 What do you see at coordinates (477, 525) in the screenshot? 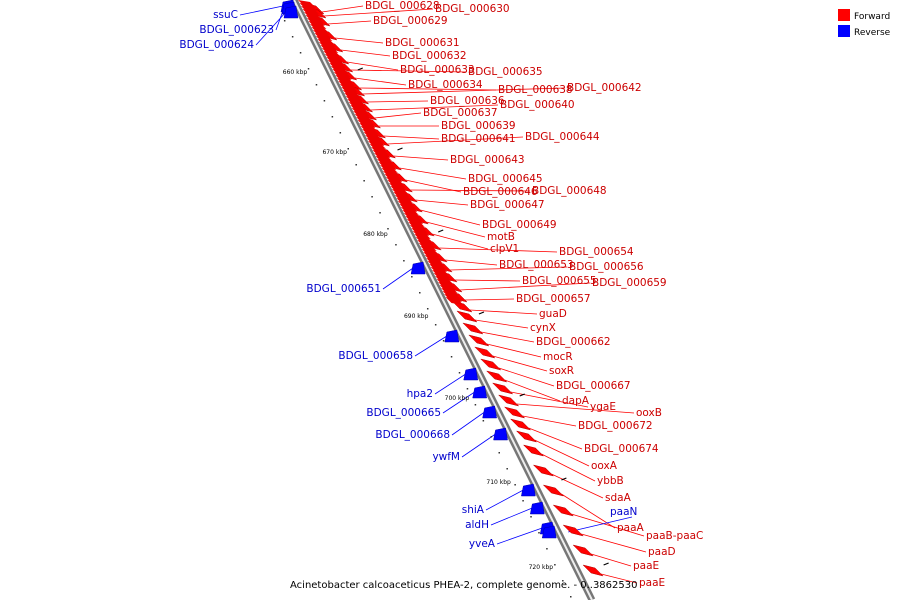
I see `reverse-gene-label: aldH` at bounding box center [477, 525].